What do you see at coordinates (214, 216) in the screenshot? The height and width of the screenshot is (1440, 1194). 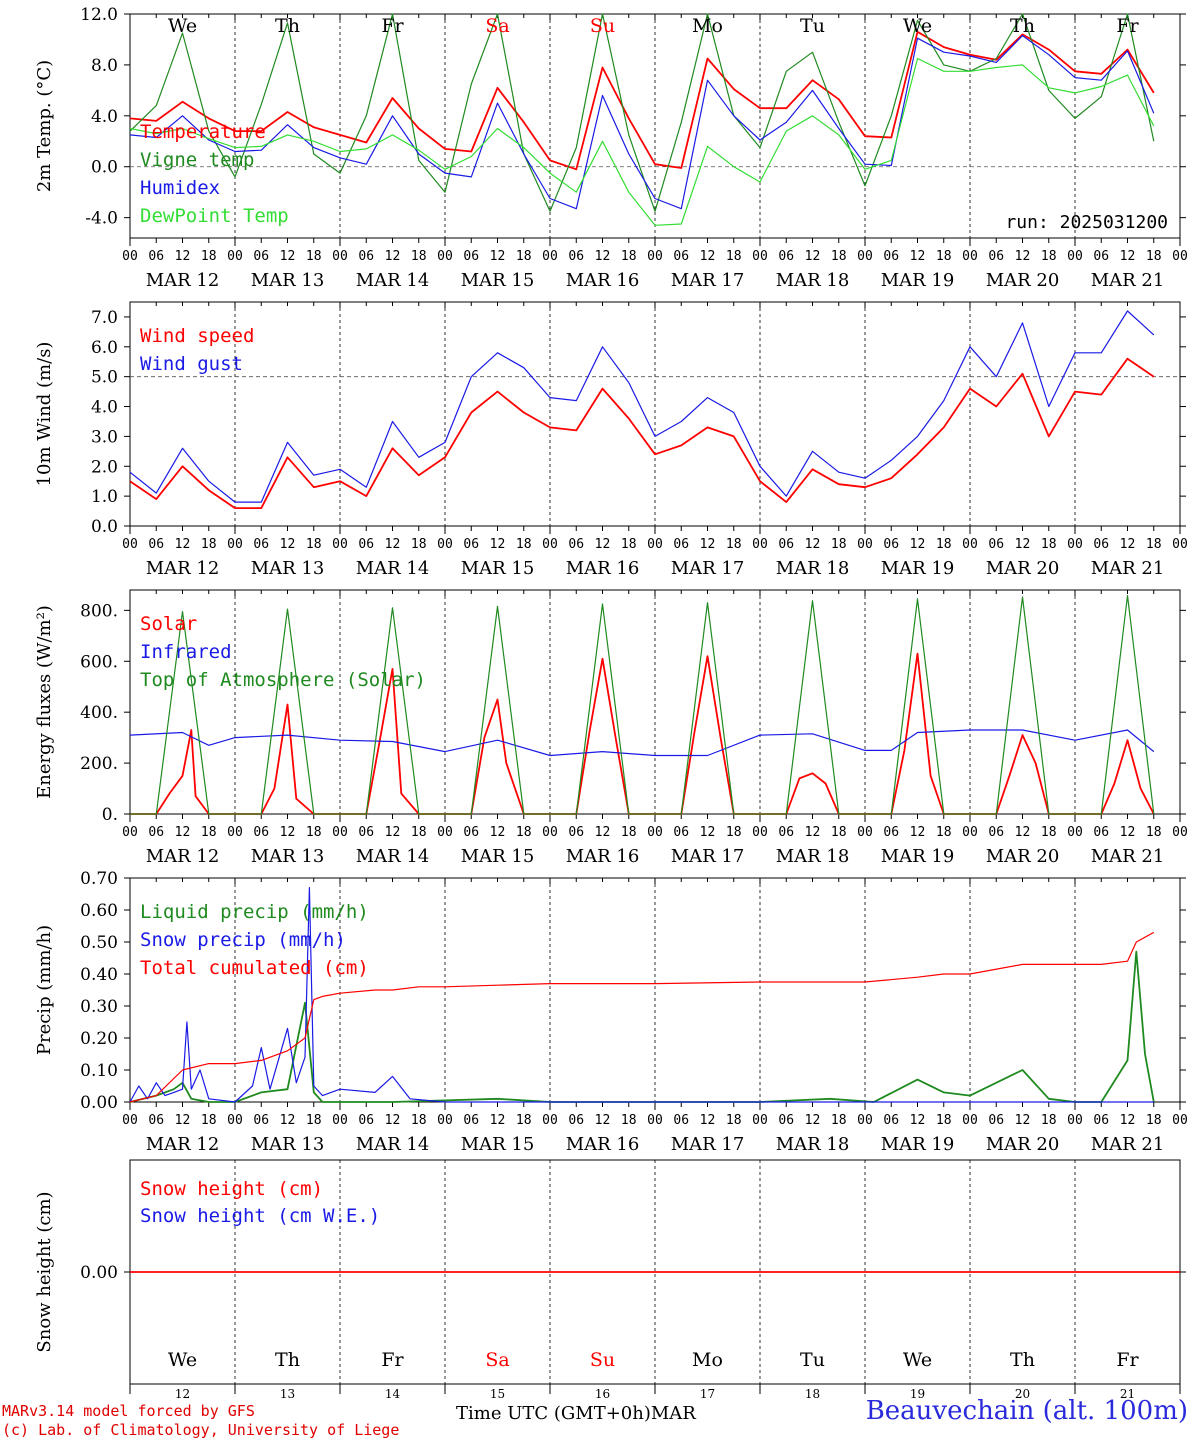 I see `legend-entry: DewPoint Temp` at bounding box center [214, 216].